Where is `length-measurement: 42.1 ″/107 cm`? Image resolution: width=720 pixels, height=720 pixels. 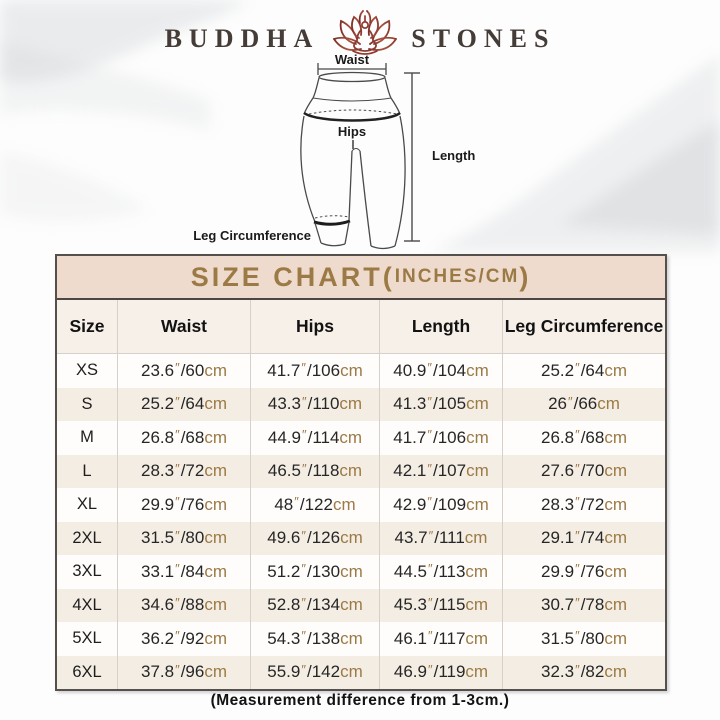 length-measurement: 42.1 ″/107 cm is located at coordinates (440, 471).